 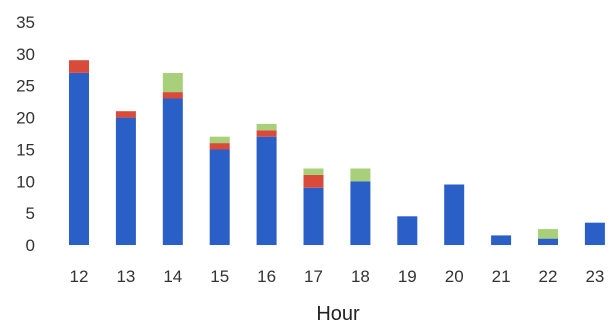 What do you see at coordinates (172, 171) in the screenshot?
I see `bar-segment-14-s1` at bounding box center [172, 171].